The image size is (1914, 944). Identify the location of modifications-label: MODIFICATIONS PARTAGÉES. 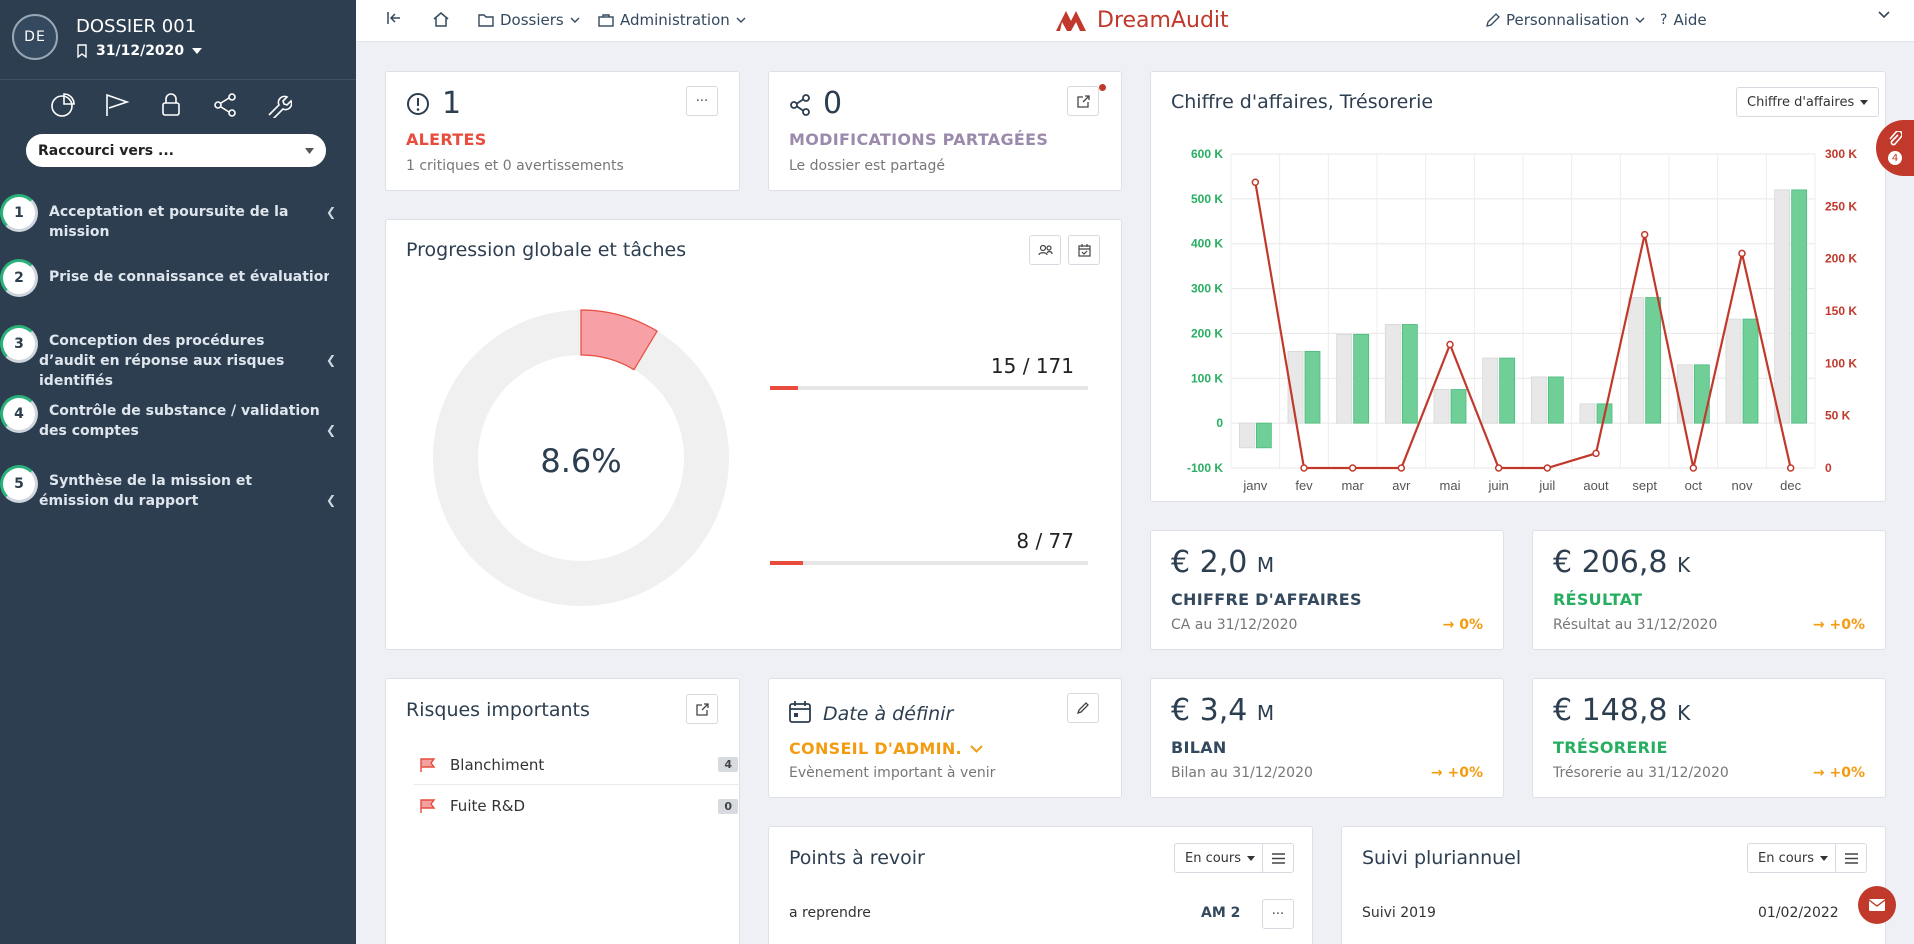
(919, 139).